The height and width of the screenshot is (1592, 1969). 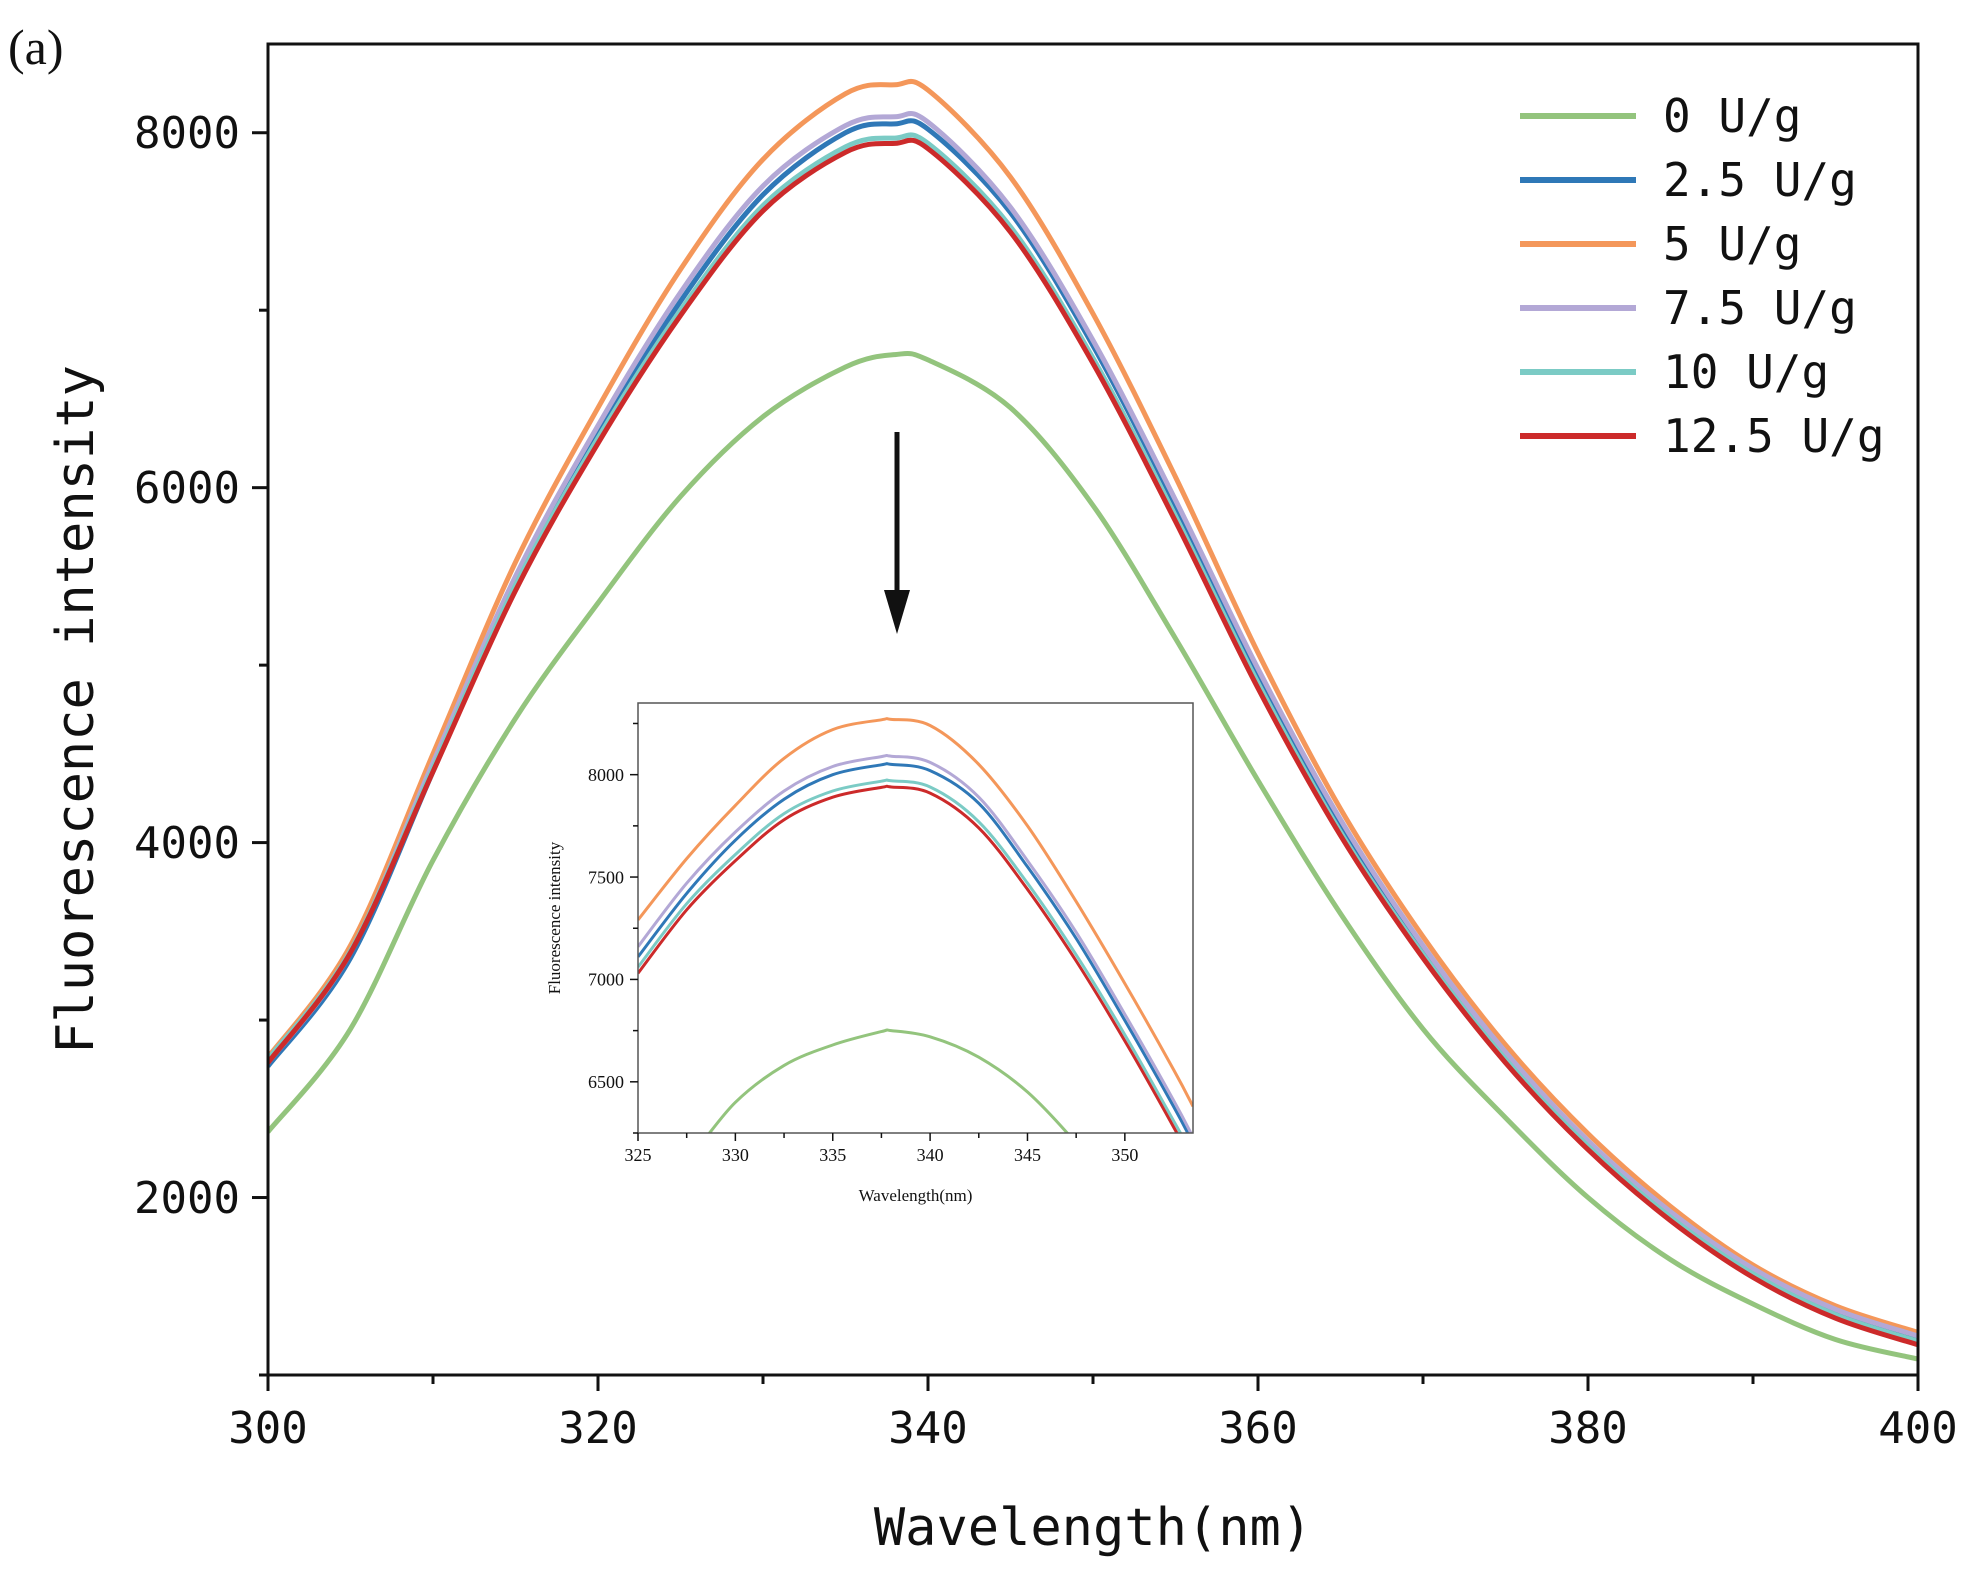 What do you see at coordinates (606, 877) in the screenshot?
I see `inset-y-tick-label: 7500` at bounding box center [606, 877].